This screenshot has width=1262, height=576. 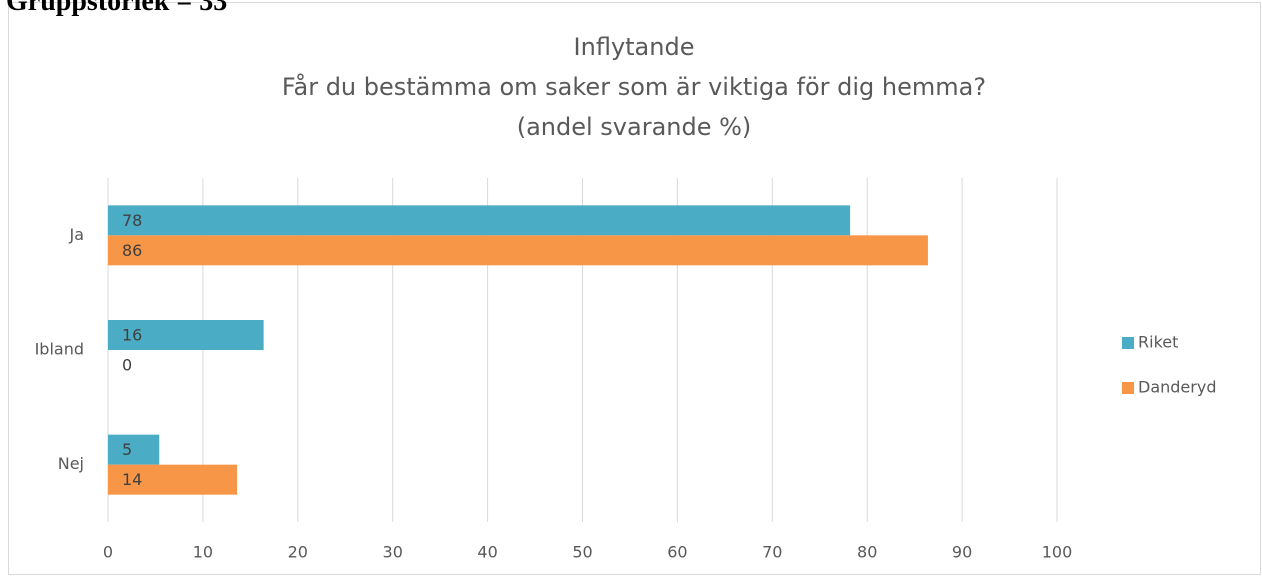 What do you see at coordinates (59, 349) in the screenshot?
I see `y-tick-label: Ibland` at bounding box center [59, 349].